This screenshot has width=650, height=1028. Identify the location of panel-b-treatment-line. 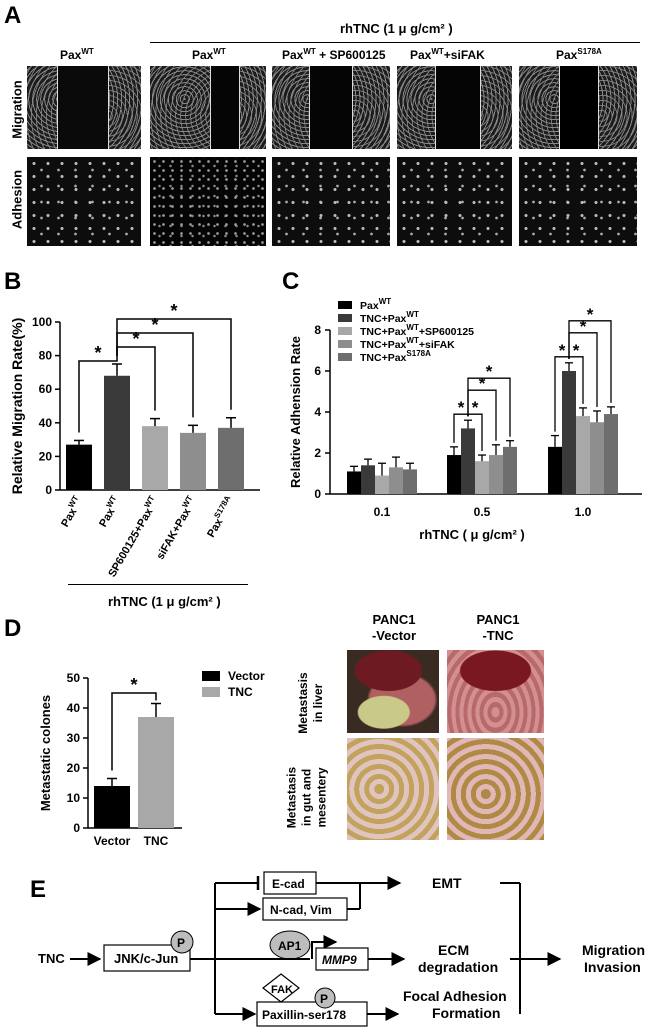
(158, 584).